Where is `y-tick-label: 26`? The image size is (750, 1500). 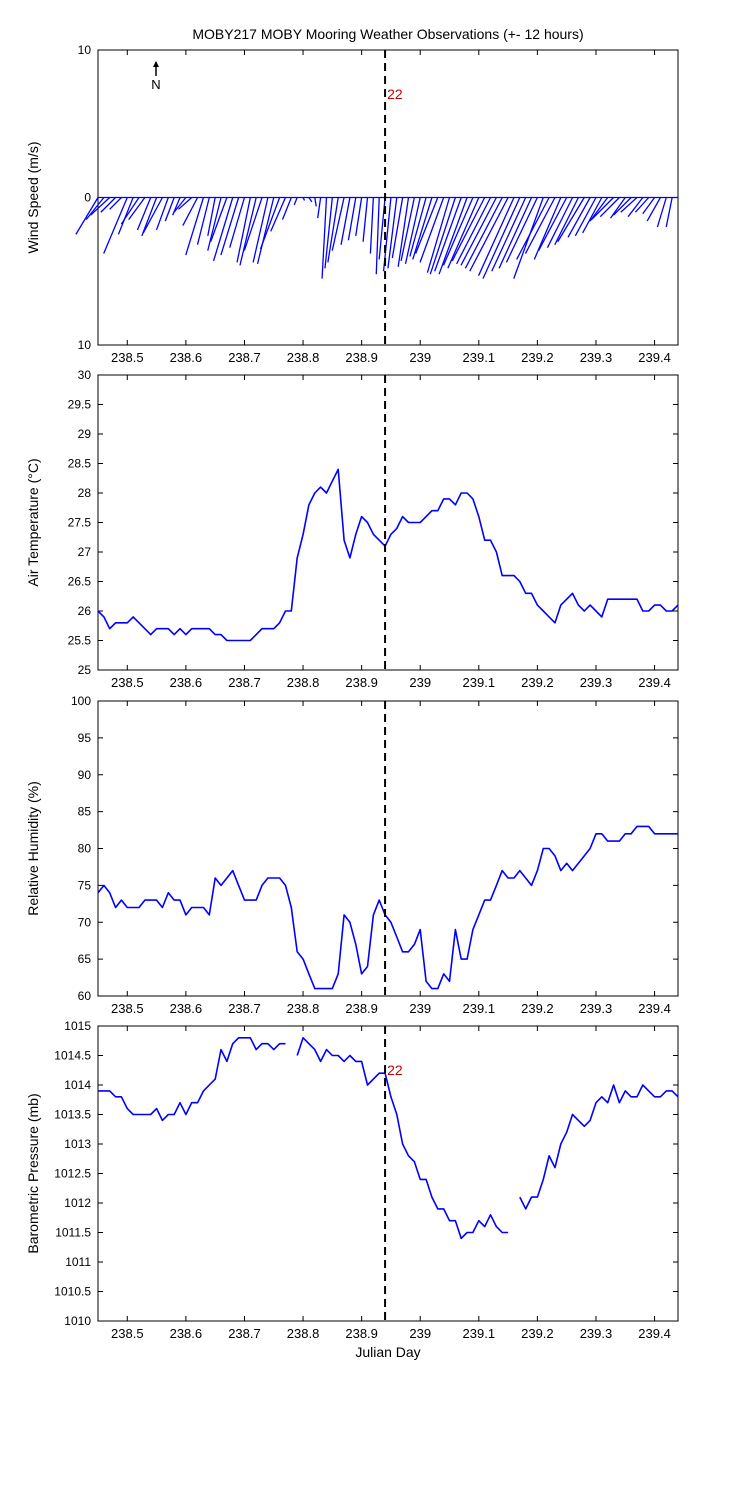 y-tick-label: 26 is located at coordinates (85, 611).